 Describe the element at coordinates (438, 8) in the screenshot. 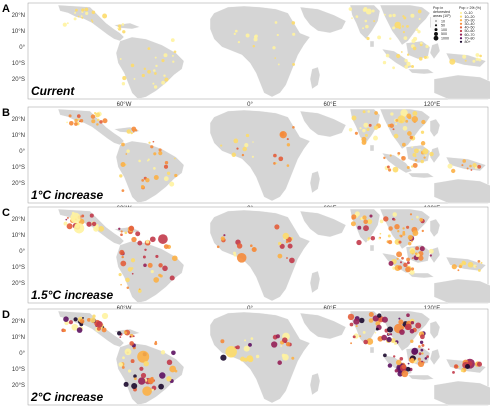

I see `size-legend-title: Pop in` at that location.